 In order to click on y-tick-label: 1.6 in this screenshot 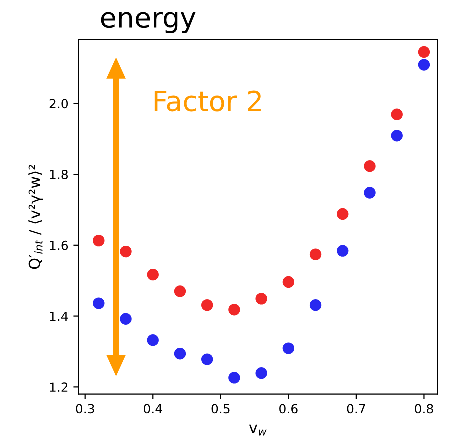, I will do `click(59, 245)`.